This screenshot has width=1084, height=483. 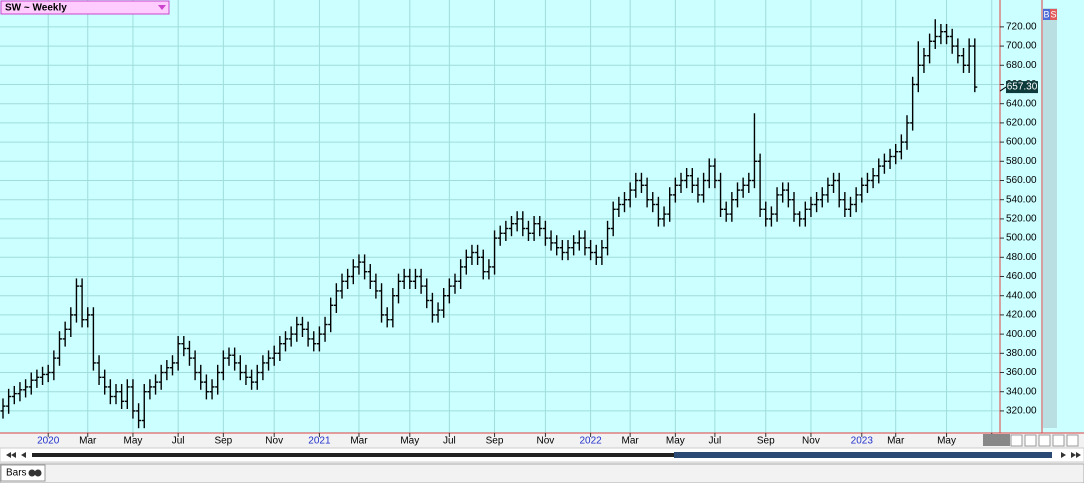 What do you see at coordinates (16, 473) in the screenshot?
I see `tab-label: Bars` at bounding box center [16, 473].